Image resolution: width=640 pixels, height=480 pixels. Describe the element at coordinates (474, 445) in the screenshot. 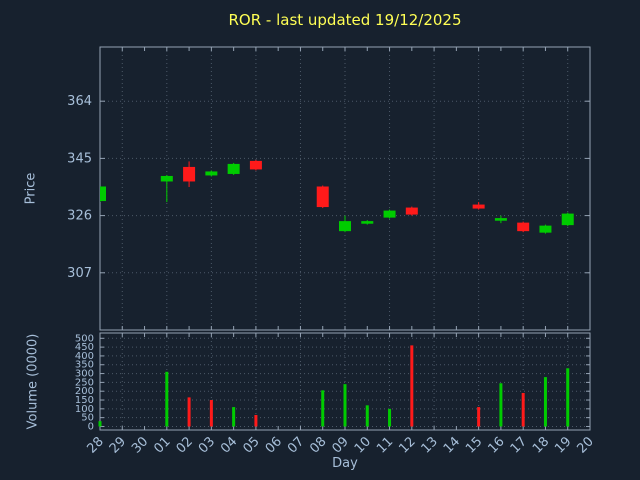

I see `x-tick-label: 15` at that location.